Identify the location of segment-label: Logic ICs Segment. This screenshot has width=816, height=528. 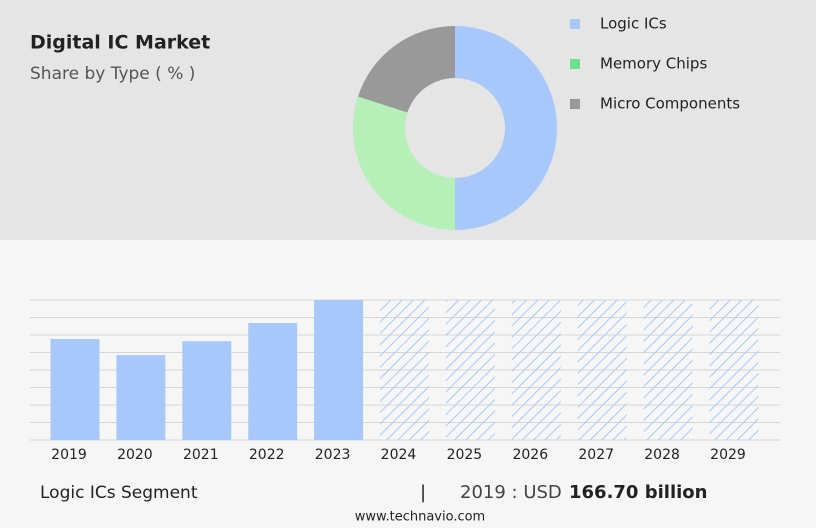
(119, 493).